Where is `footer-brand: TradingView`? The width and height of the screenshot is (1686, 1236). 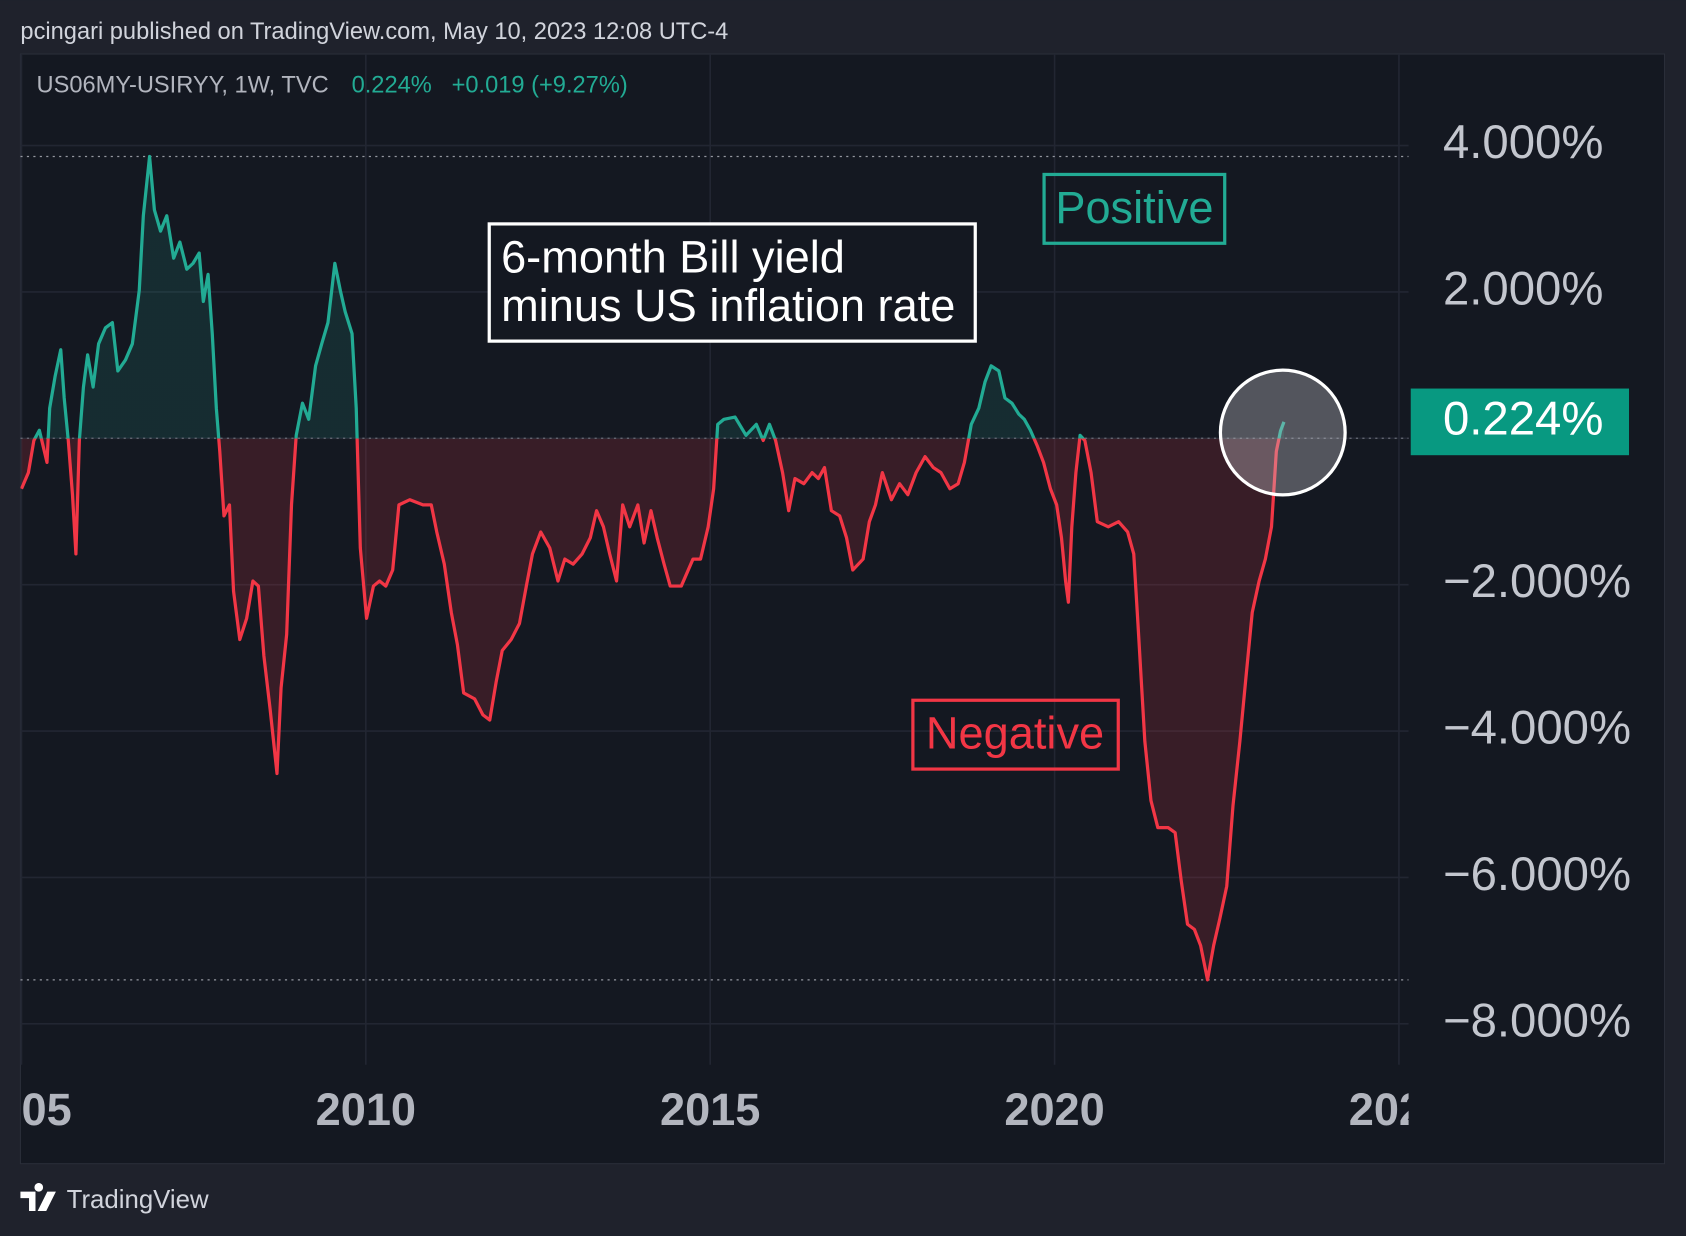
footer-brand: TradingView is located at coordinates (138, 1200).